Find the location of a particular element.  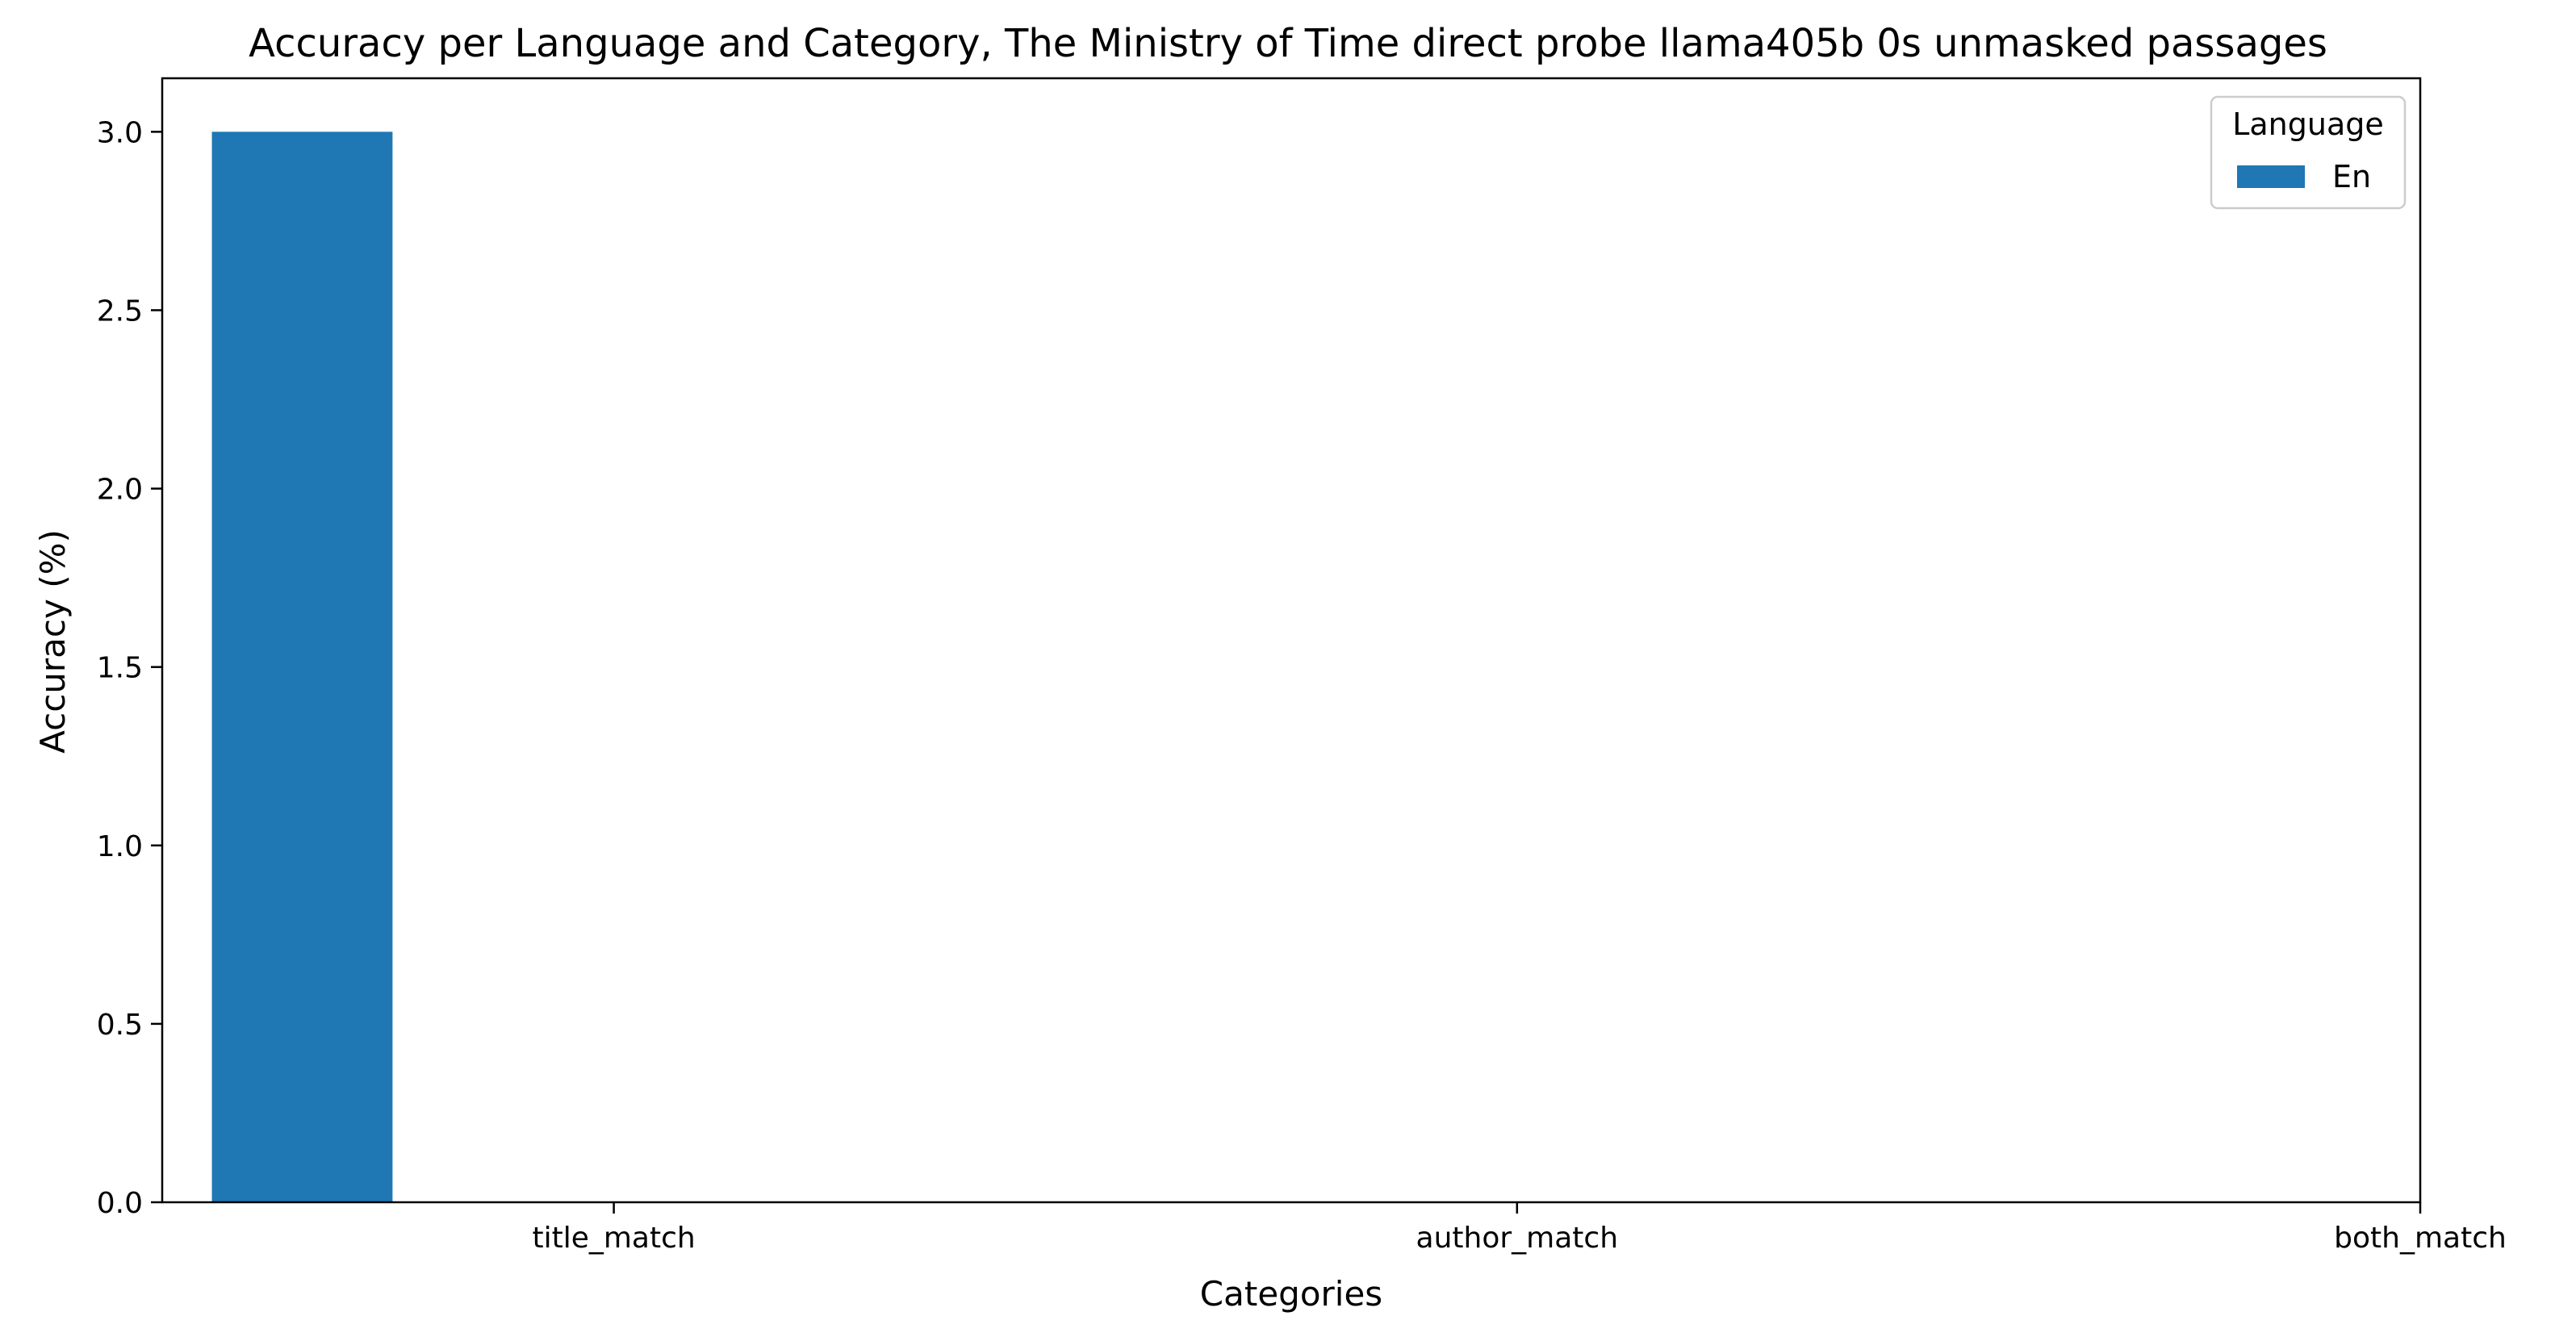

legend-items: En is located at coordinates (2304, 176).